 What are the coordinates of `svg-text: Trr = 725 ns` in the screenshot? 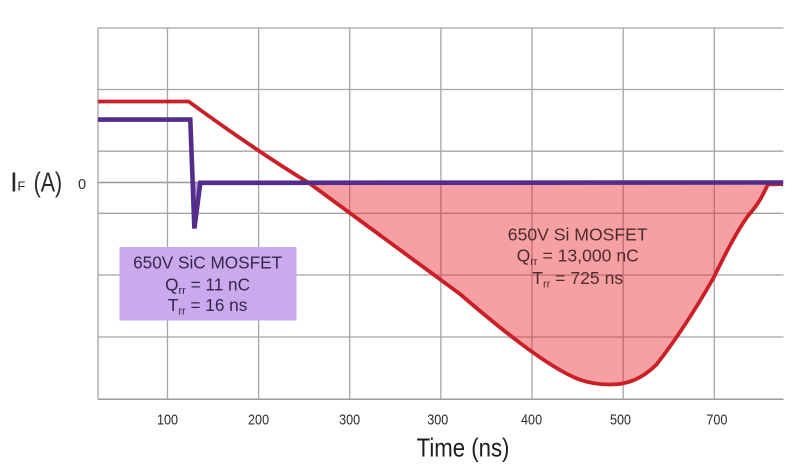 It's located at (577, 279).